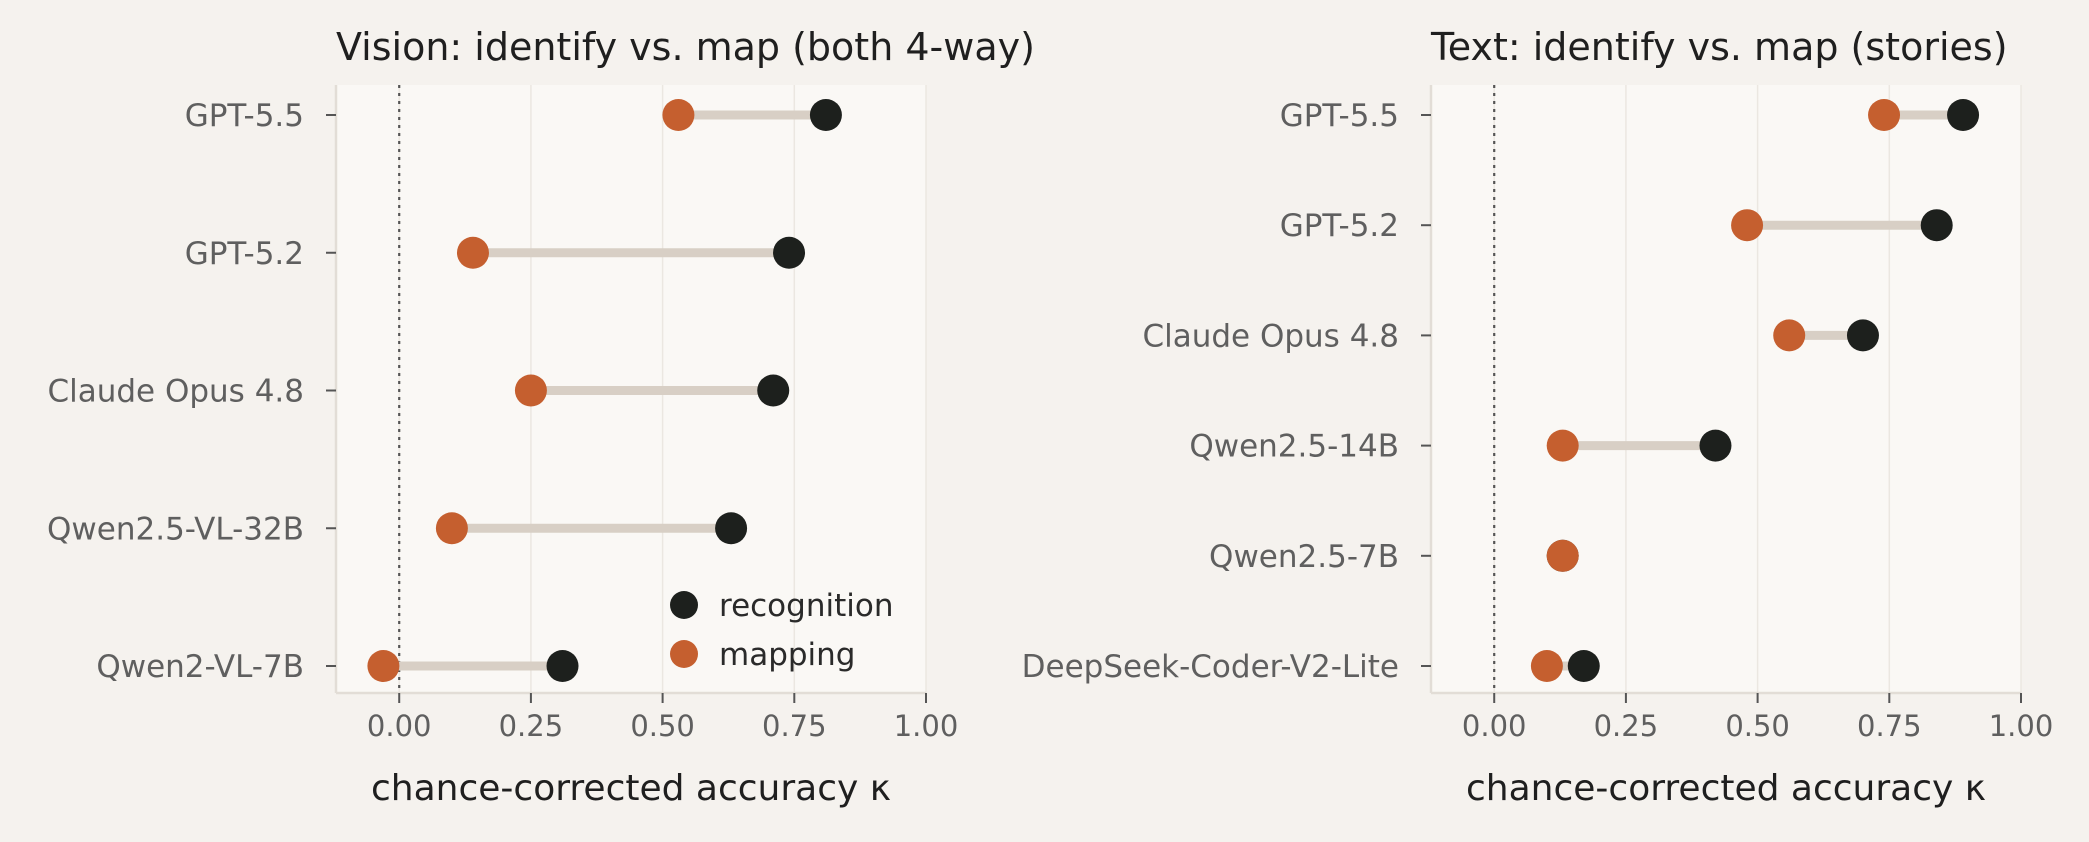  Describe the element at coordinates (806, 606) in the screenshot. I see `legend-label-recognition: recognition` at that location.